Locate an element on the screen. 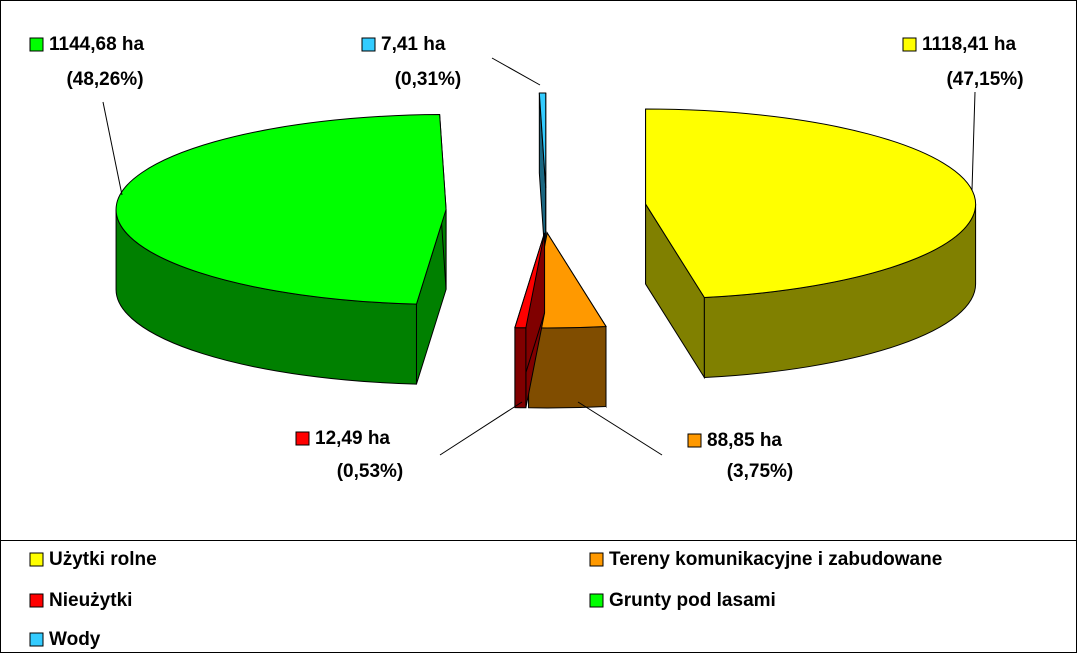  legend-label: Nieużytki is located at coordinates (90, 600).